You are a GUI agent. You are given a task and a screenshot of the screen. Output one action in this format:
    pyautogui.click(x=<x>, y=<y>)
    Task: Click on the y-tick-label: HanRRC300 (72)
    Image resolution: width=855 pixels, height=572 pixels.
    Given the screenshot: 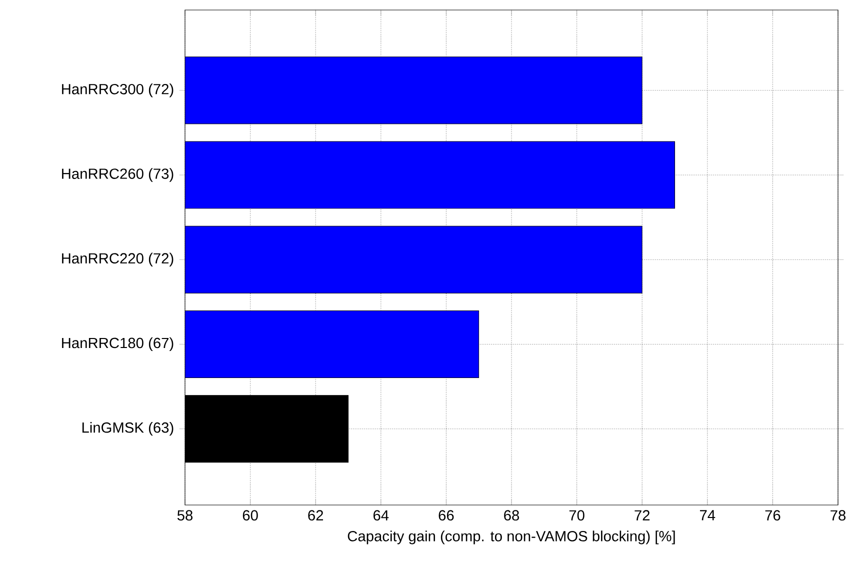 What is the action you would take?
    pyautogui.click(x=118, y=91)
    